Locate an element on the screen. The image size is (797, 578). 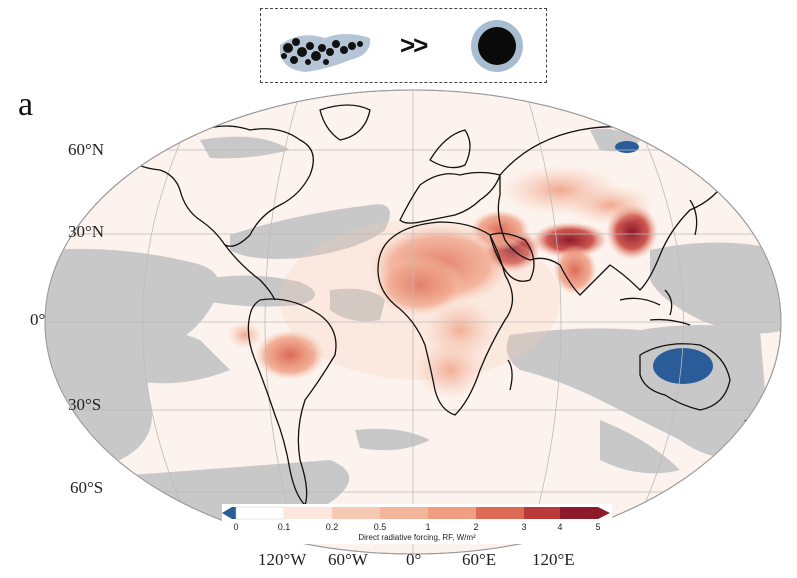
colorbar-tick: 3 is located at coordinates (524, 527).